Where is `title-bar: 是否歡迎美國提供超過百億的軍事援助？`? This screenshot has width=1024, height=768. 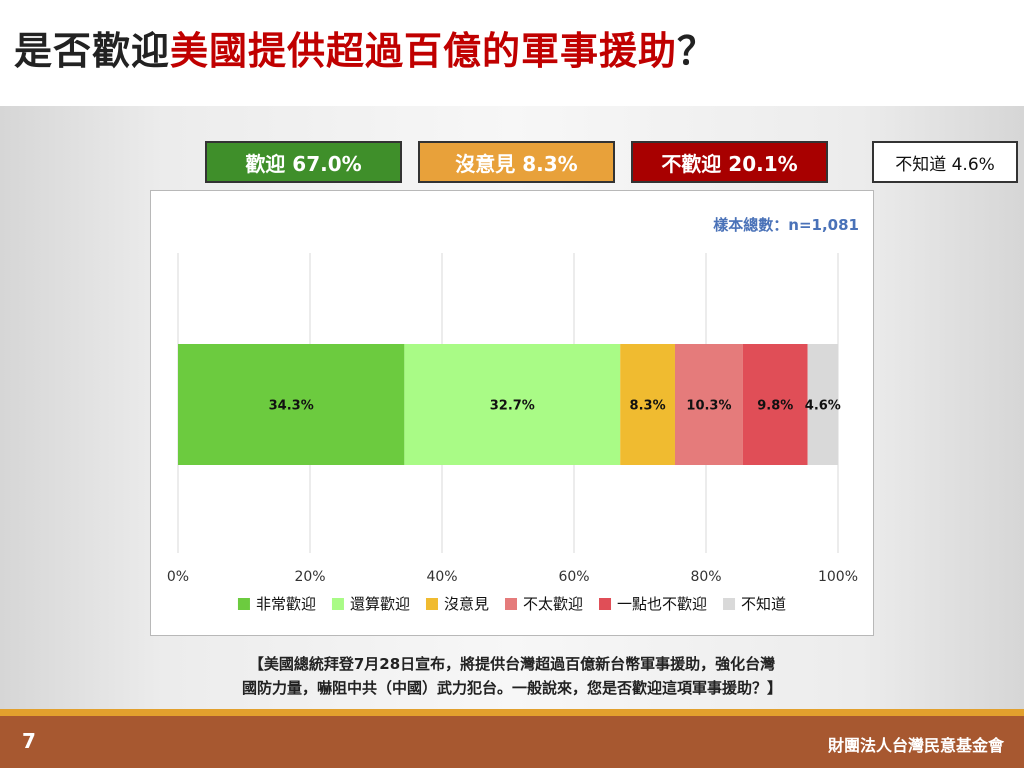 title-bar: 是否歡迎美國提供超過百億的軍事援助？ is located at coordinates (512, 53).